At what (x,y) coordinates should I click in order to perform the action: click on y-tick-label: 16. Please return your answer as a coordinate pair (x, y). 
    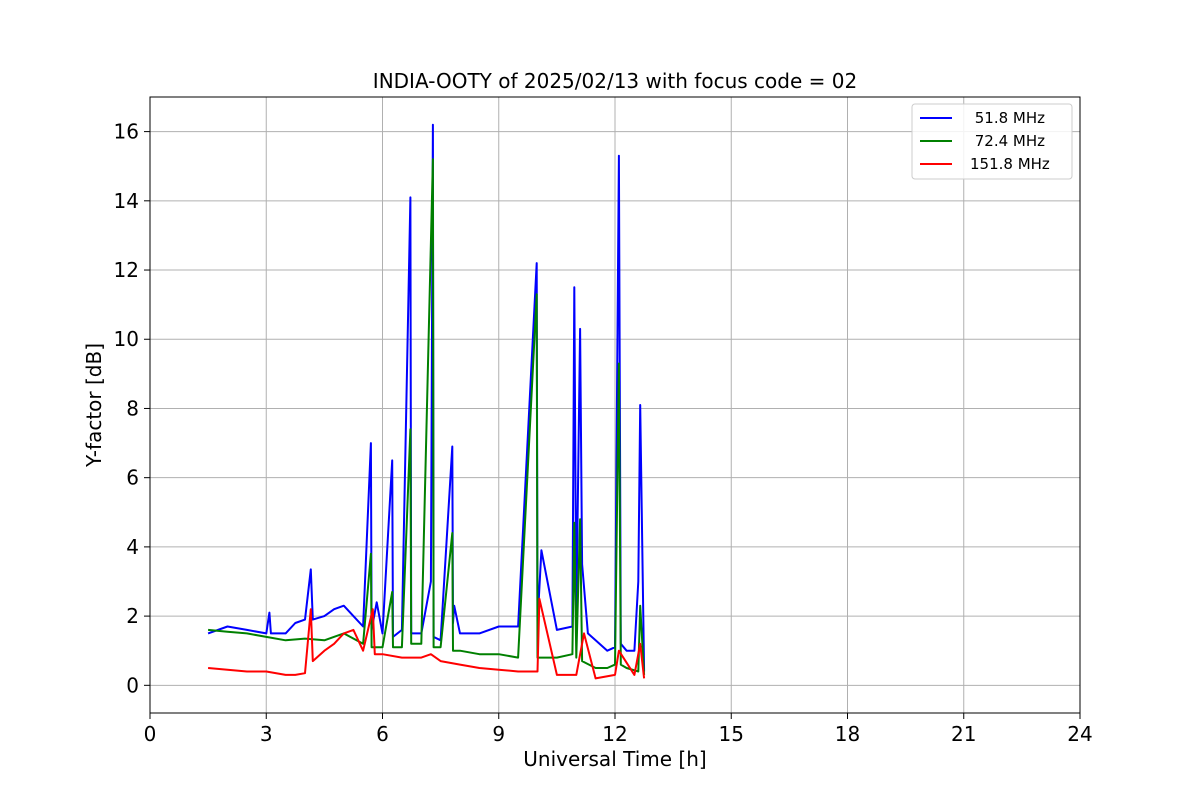
    Looking at the image, I should click on (126, 132).